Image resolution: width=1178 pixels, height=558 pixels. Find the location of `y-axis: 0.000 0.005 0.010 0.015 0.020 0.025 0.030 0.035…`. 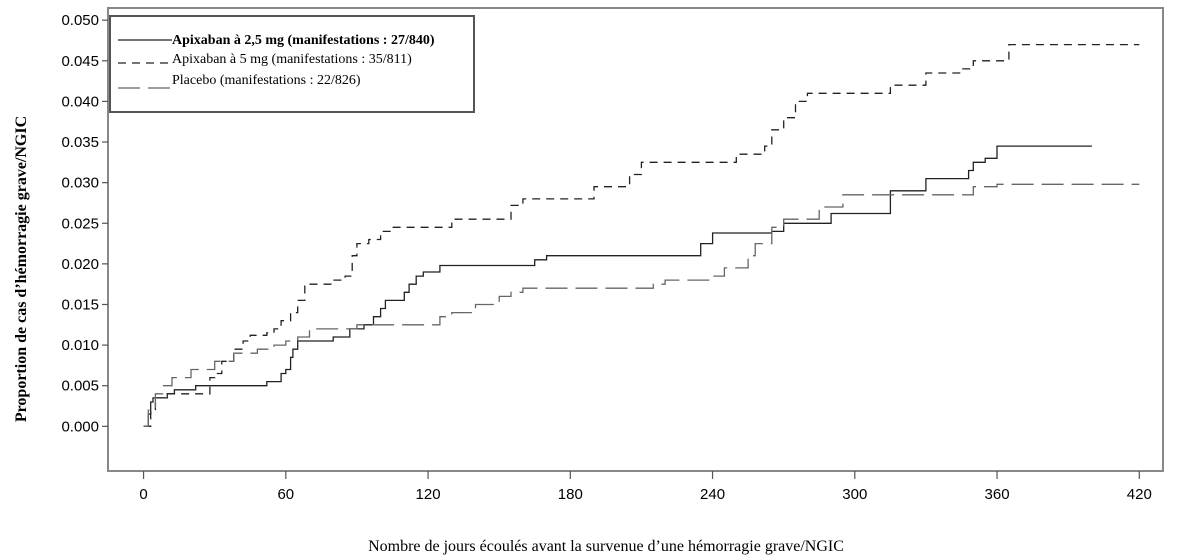

y-axis: 0.000 0.005 0.010 0.015 0.020 0.025 0.030 0.035… is located at coordinates (84, 223).